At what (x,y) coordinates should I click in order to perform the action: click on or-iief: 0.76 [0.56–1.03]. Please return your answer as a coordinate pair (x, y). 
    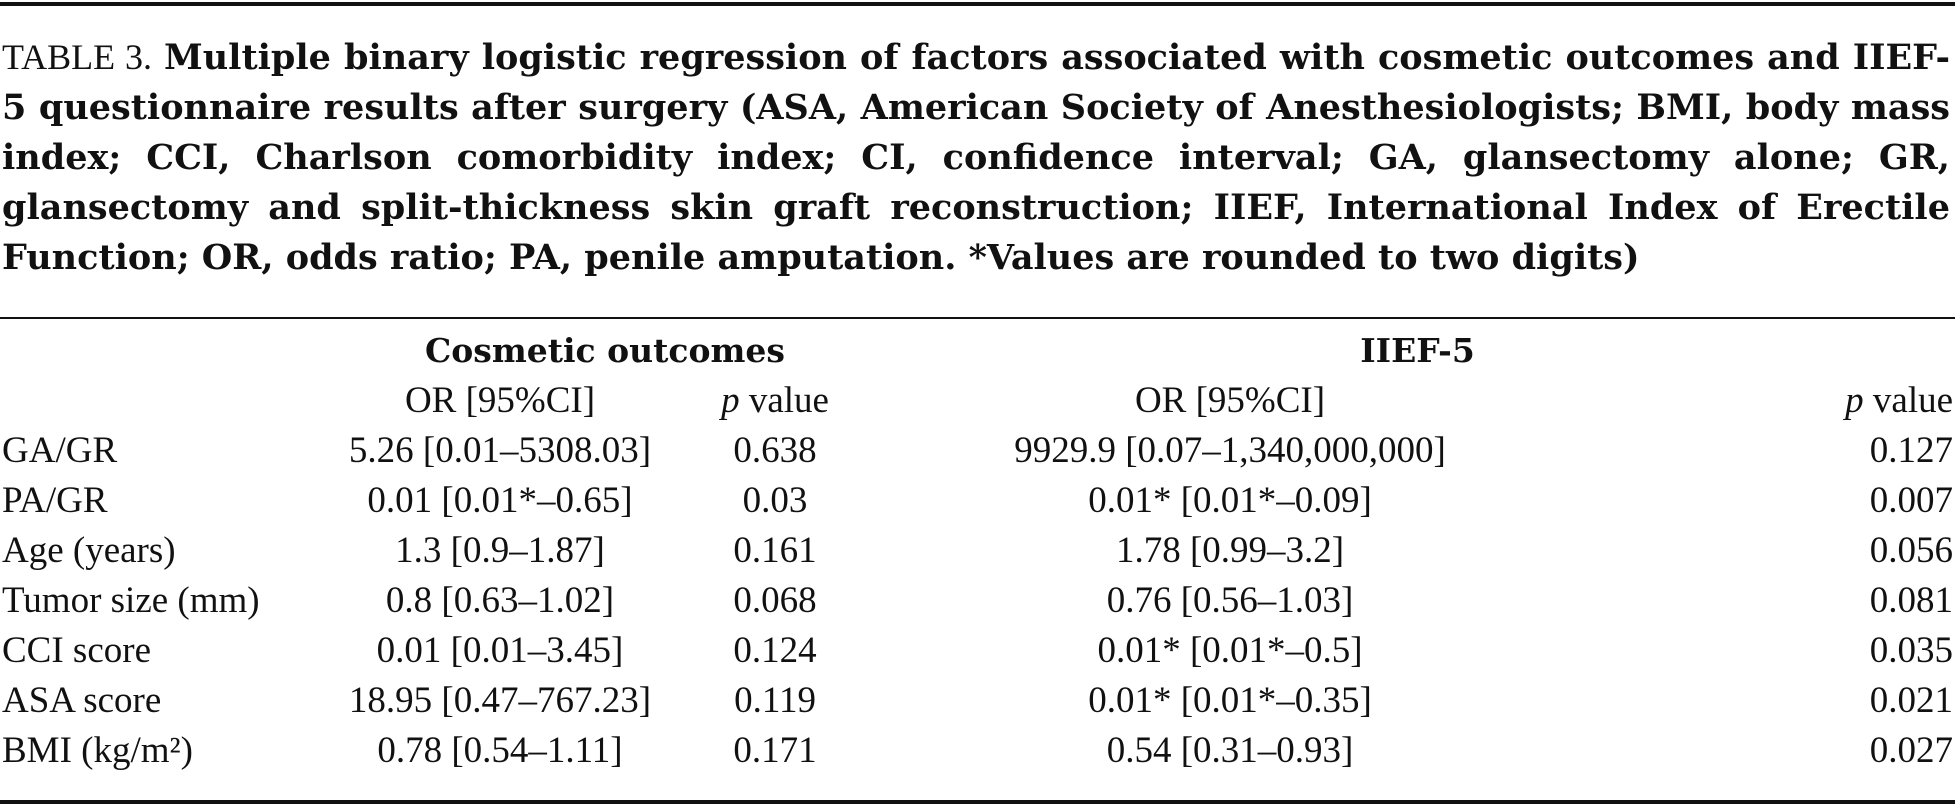
    Looking at the image, I should click on (1230, 600).